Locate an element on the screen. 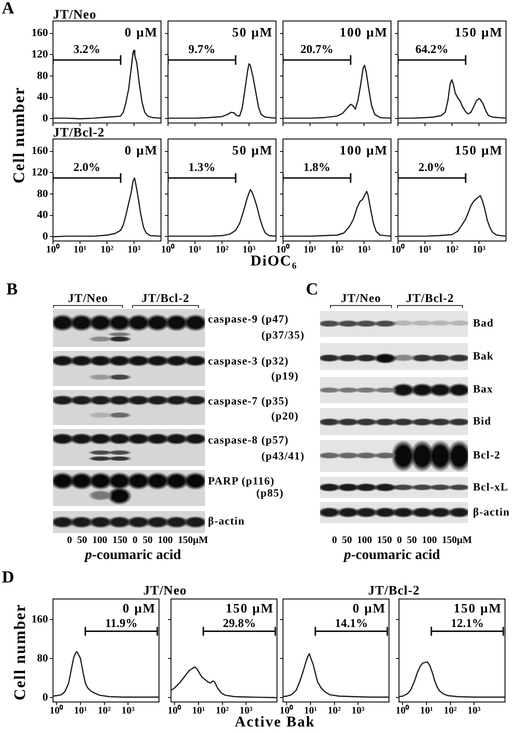  text: caspase-3 (p32) is located at coordinates (248, 362).